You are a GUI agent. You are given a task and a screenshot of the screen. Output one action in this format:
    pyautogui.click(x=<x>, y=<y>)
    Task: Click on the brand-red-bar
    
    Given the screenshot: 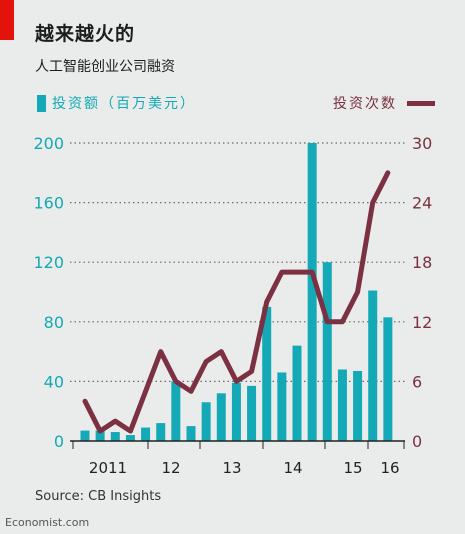 What is the action you would take?
    pyautogui.click(x=7, y=20)
    